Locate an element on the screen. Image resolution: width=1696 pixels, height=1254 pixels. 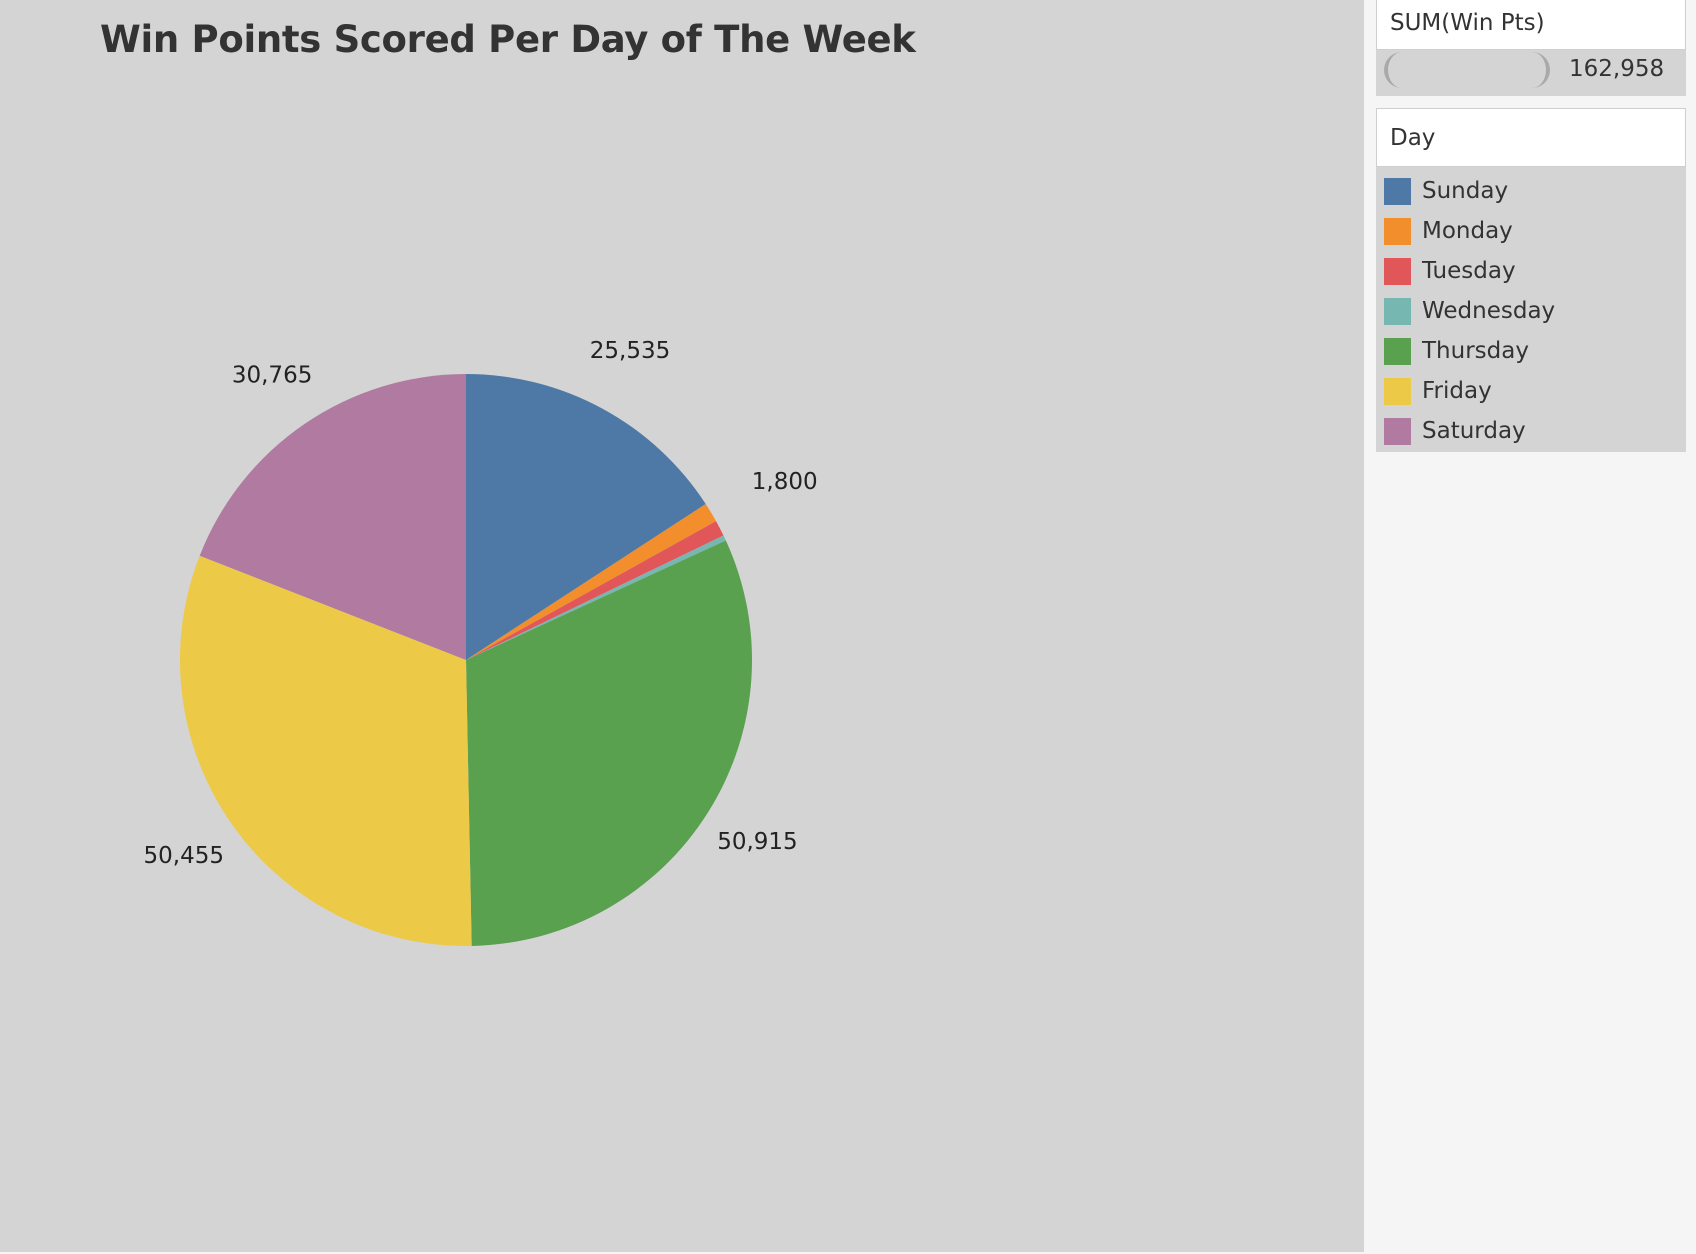
legend-item-thursday: Thursday is located at coordinates (1531, 351).